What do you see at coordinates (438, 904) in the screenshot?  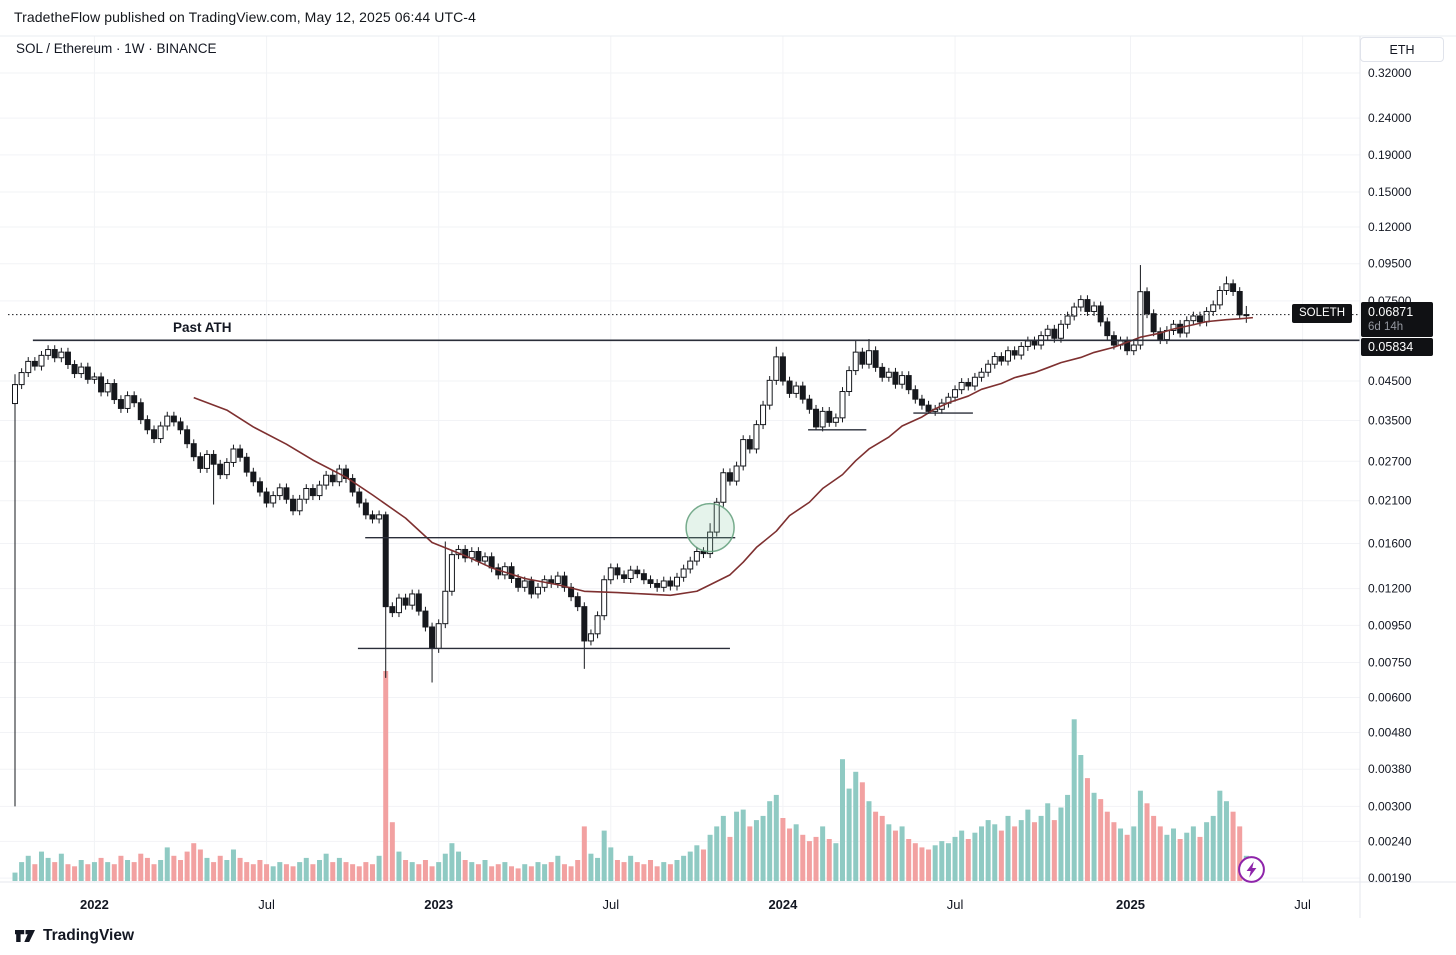 I see `svg-text: 2023` at bounding box center [438, 904].